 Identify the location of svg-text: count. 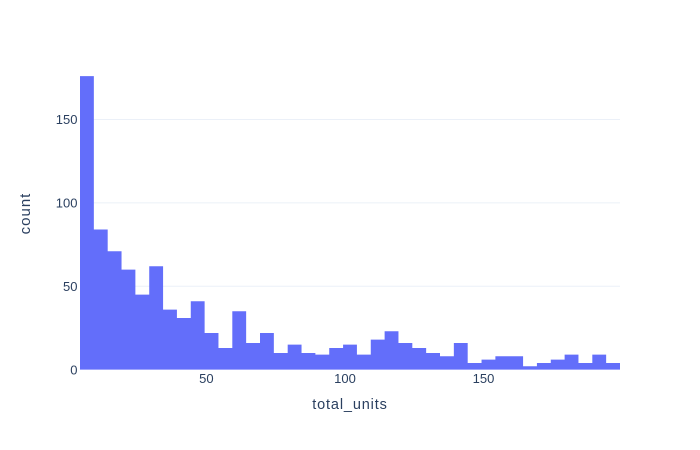
(25, 214).